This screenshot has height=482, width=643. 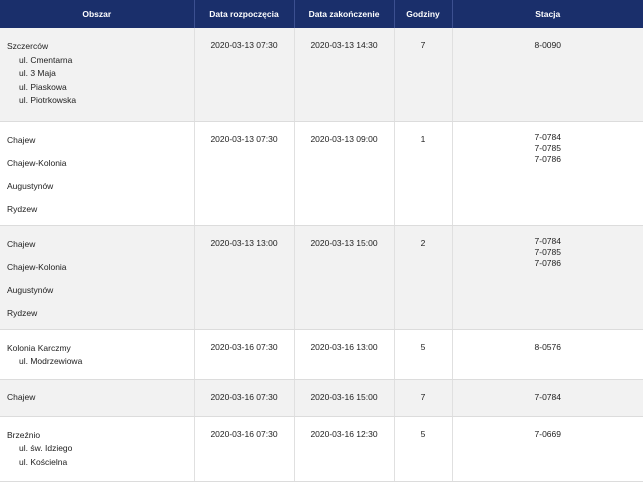 What do you see at coordinates (243, 277) in the screenshot?
I see `start-date-cell: 2020-03-13 13:00` at bounding box center [243, 277].